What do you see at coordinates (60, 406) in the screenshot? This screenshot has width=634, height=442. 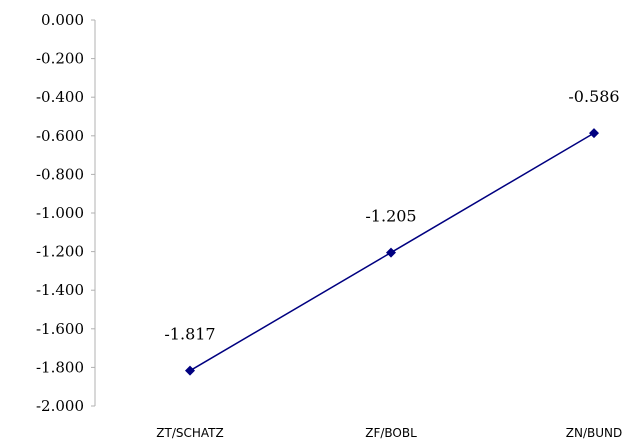 I see `y-tick-label: -2.000` at bounding box center [60, 406].